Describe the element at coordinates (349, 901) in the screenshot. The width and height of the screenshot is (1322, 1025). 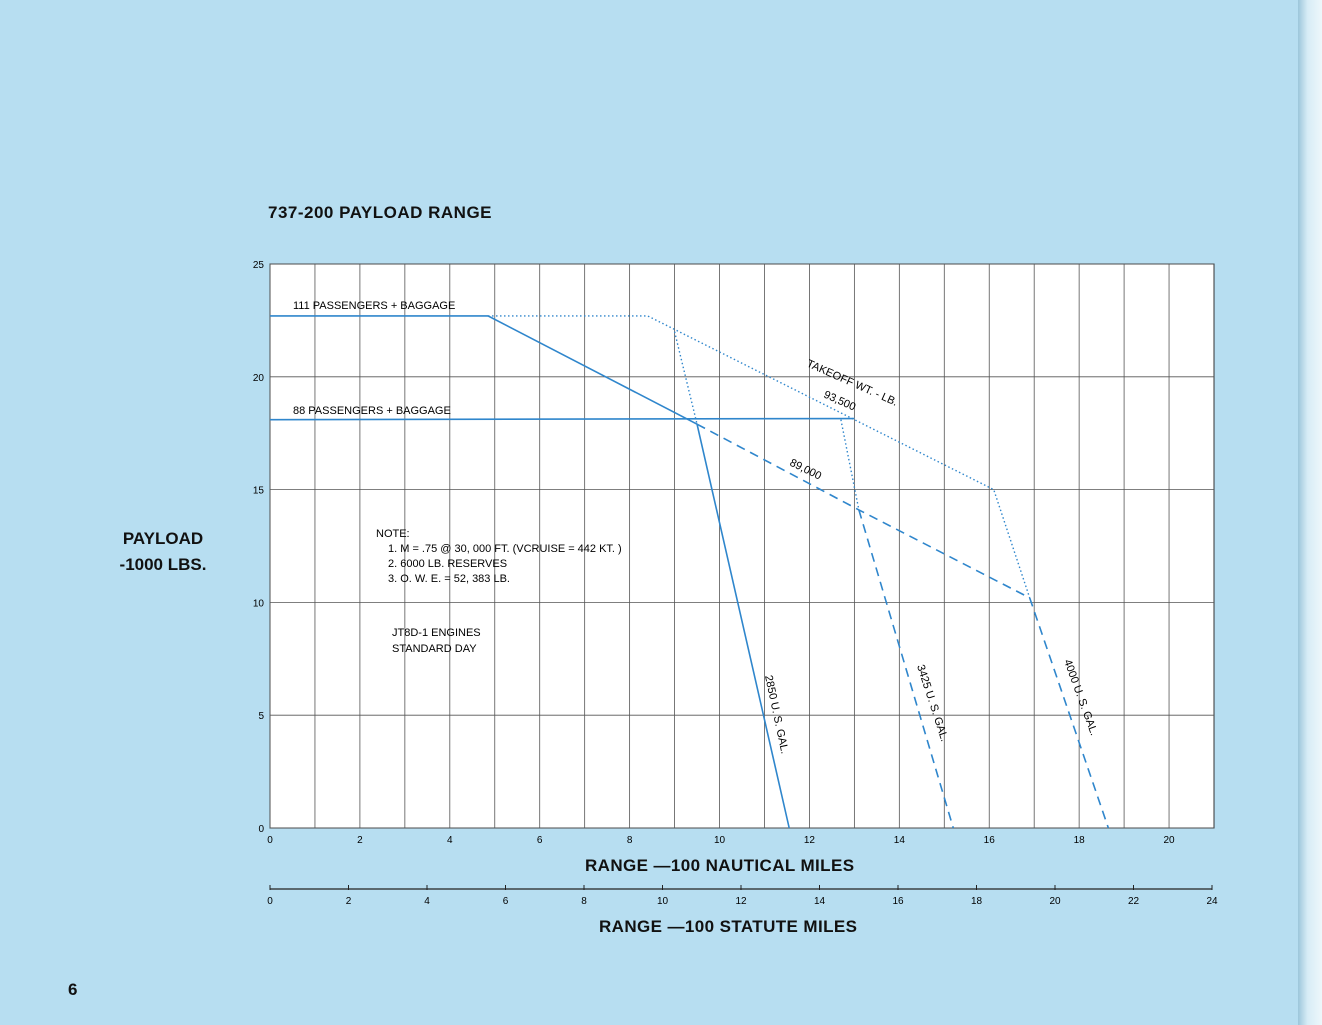
I see `x2-tick-label: 2` at that location.